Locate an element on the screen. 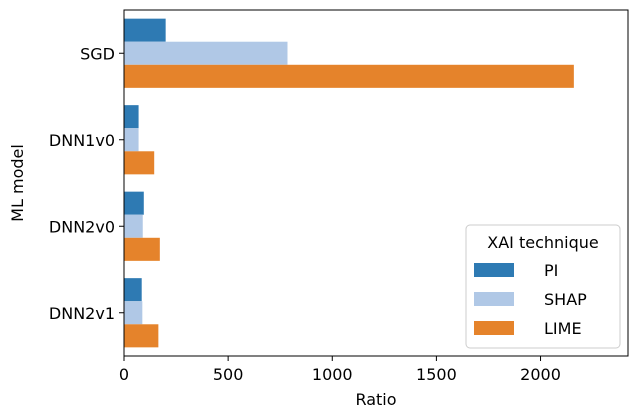 This screenshot has width=638, height=419. legend-box is located at coordinates (543, 286).